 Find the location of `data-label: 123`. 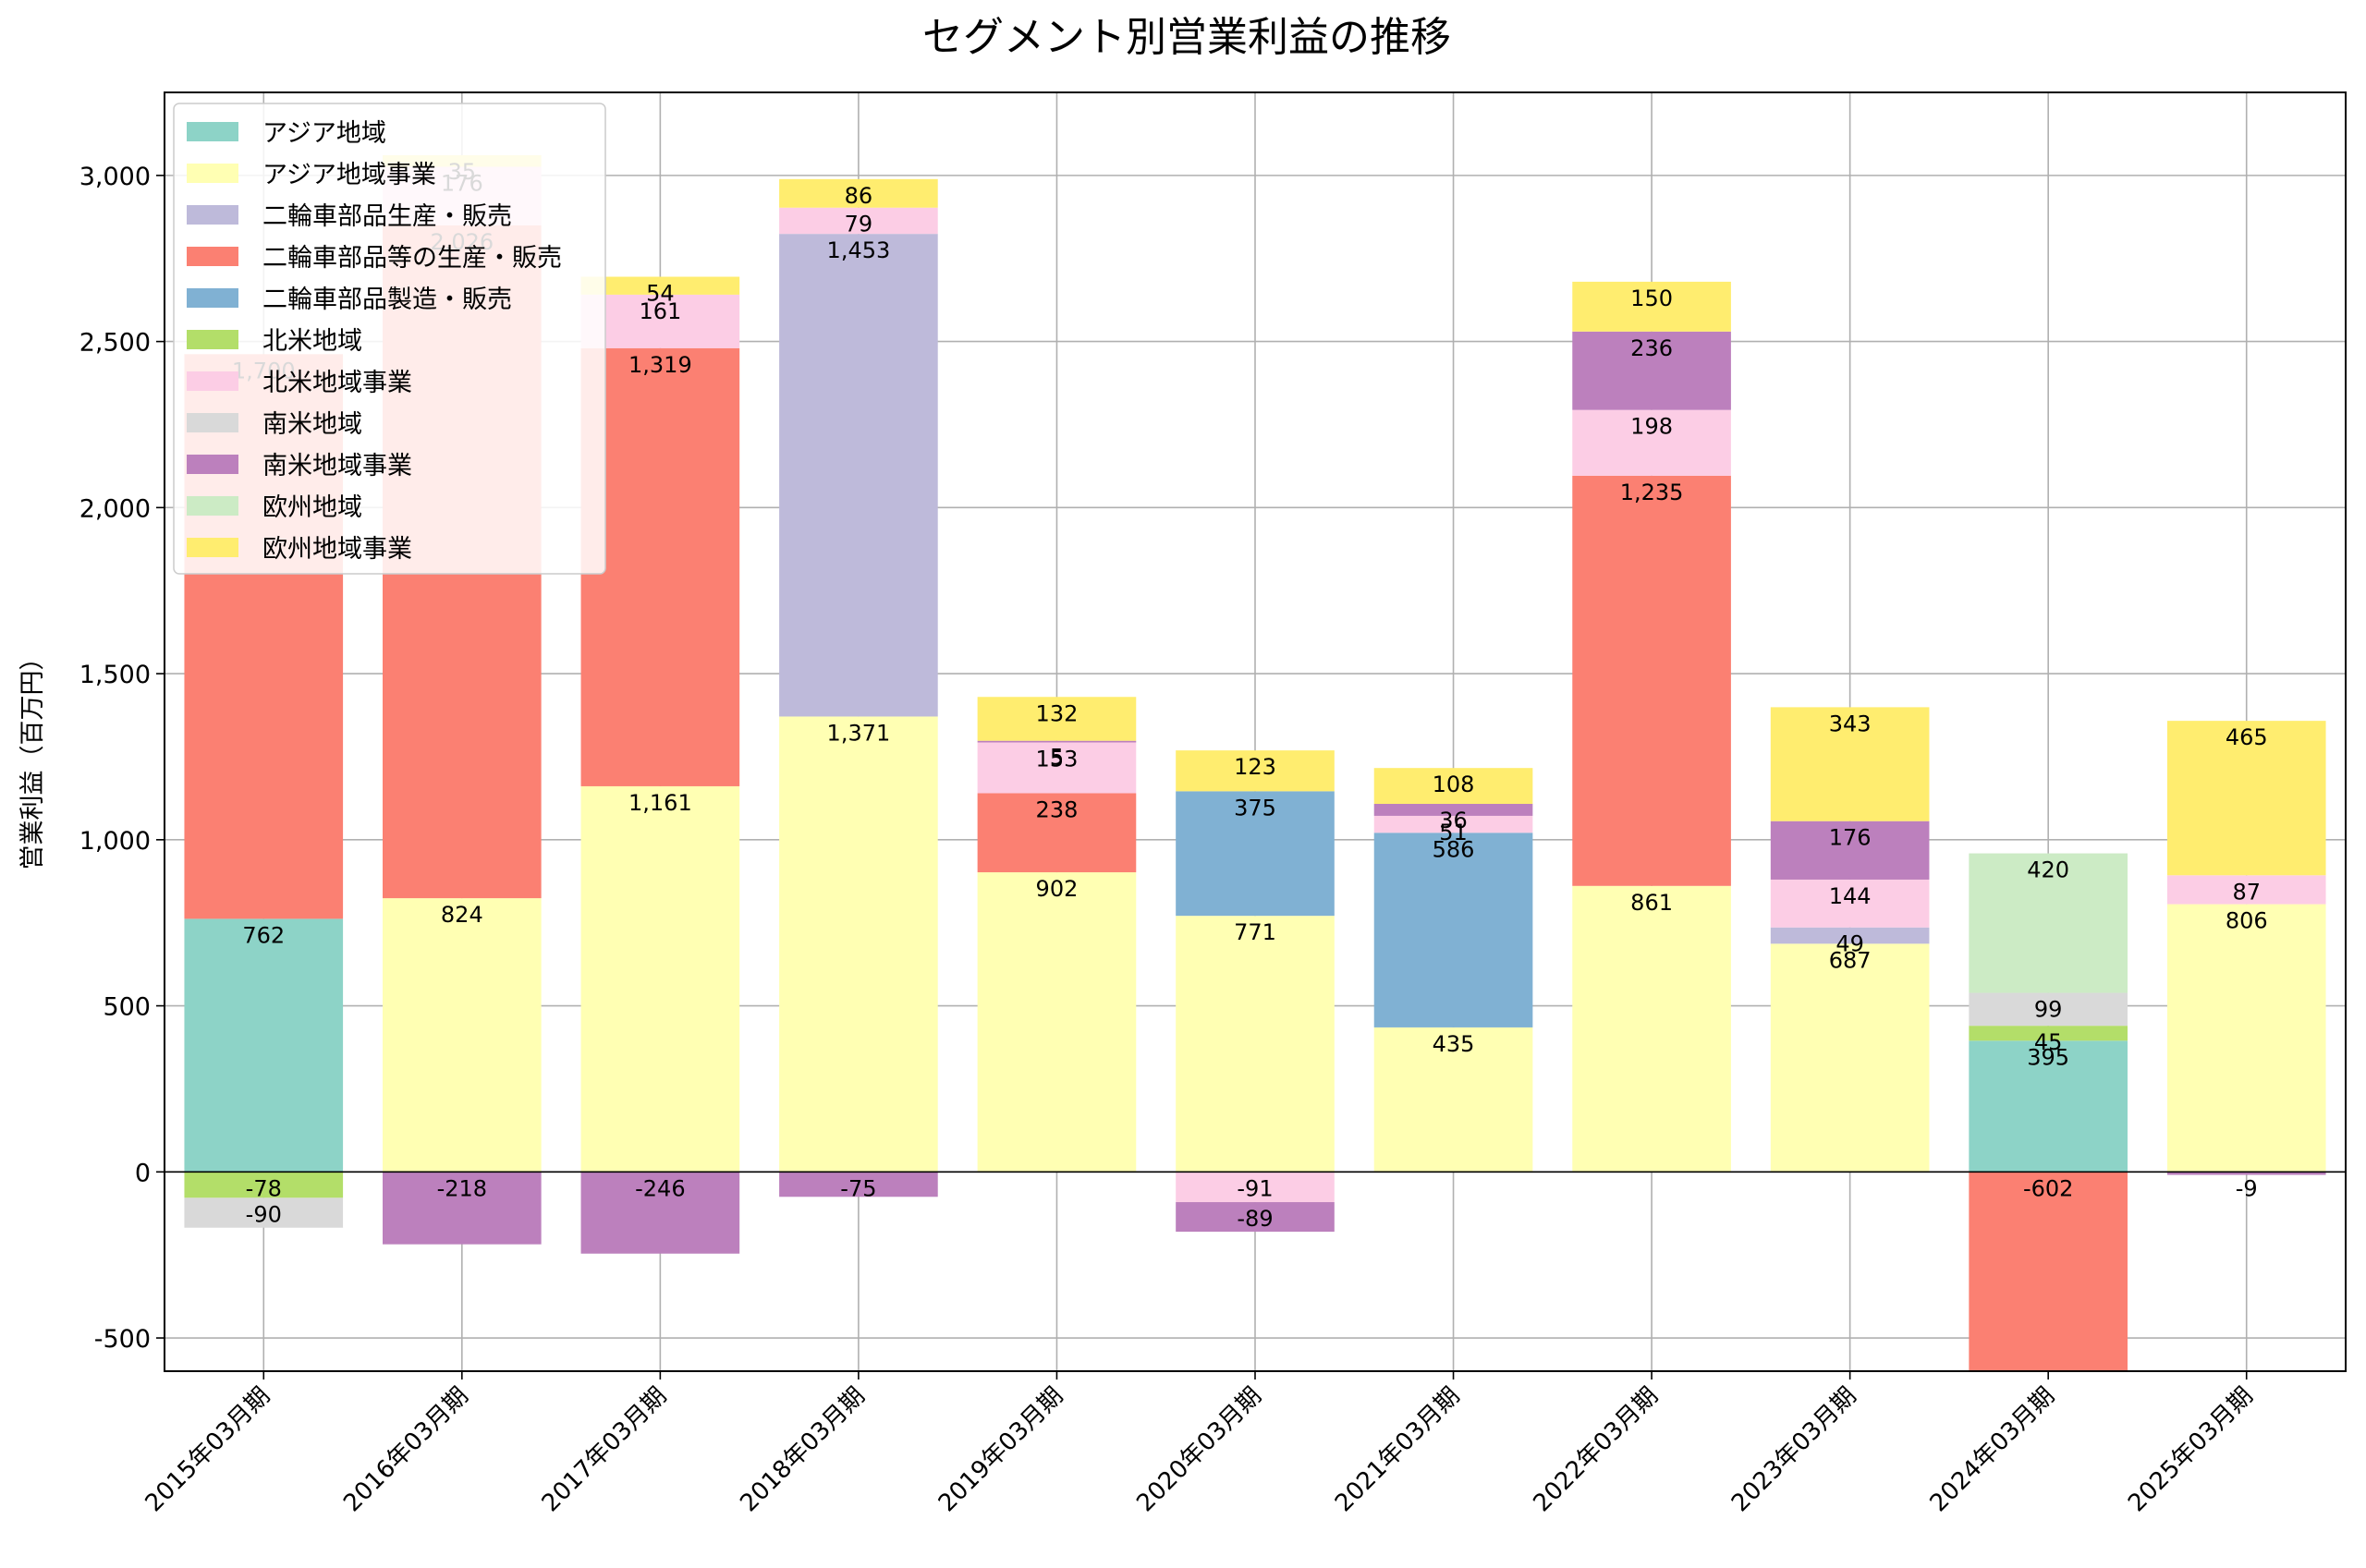

data-label: 123 is located at coordinates (1255, 767).